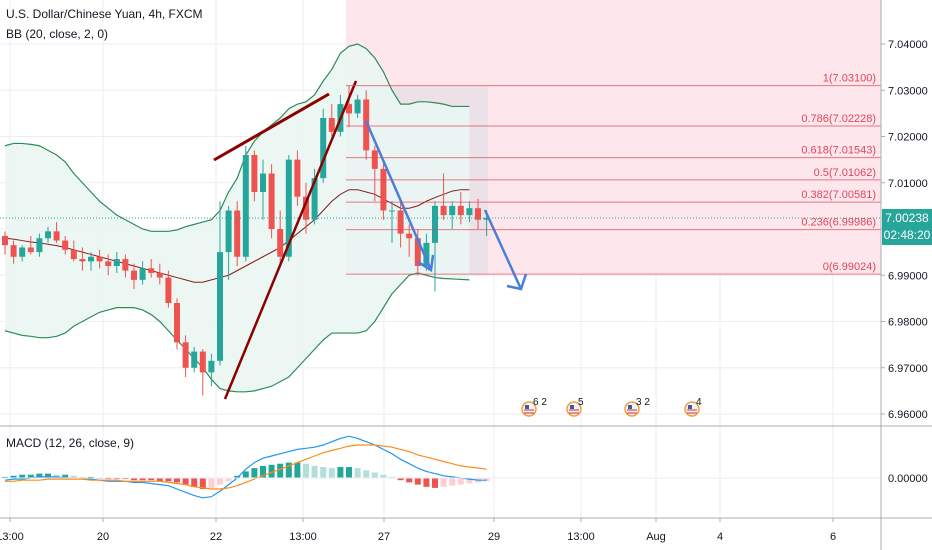 The image size is (932, 550). I want to click on indicator-legend-bb: BB (20, close, 2, 0), so click(57, 34).